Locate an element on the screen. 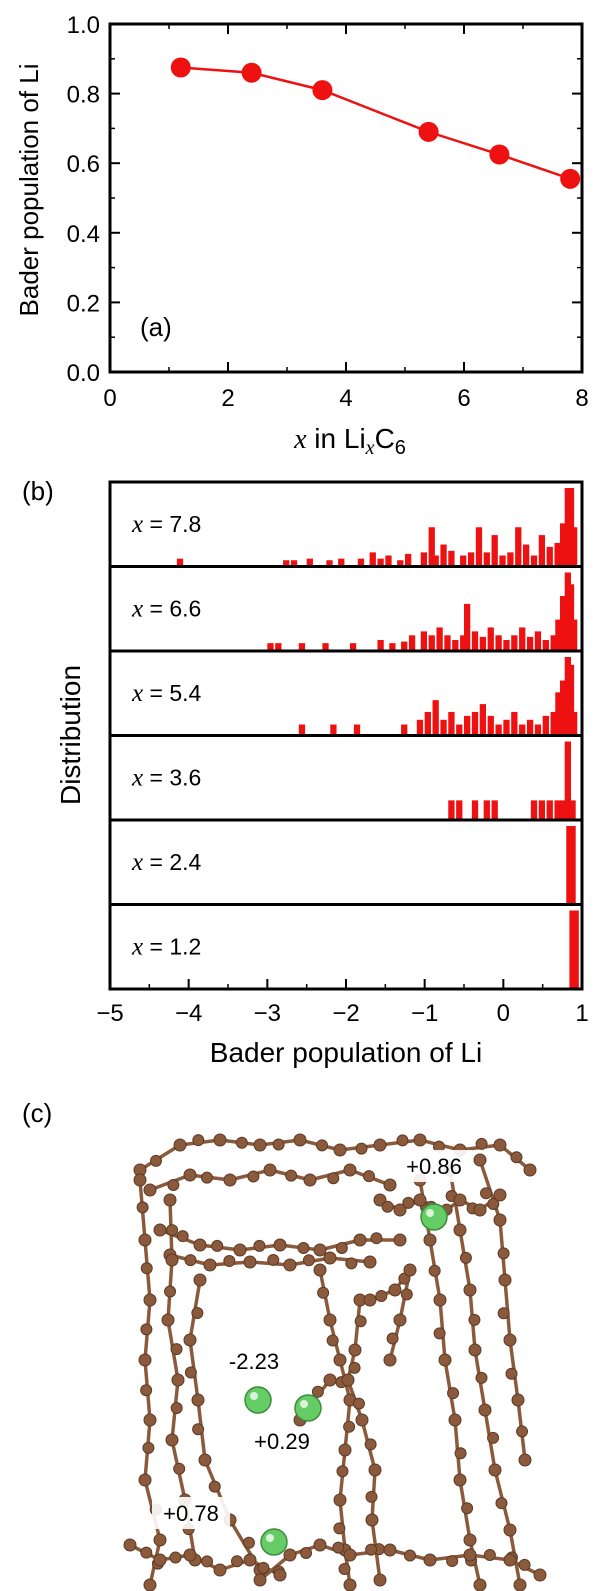 This screenshot has width=600, height=1591. panel-a-y-axis-title: Bader population of Li is located at coordinates (29, 190).